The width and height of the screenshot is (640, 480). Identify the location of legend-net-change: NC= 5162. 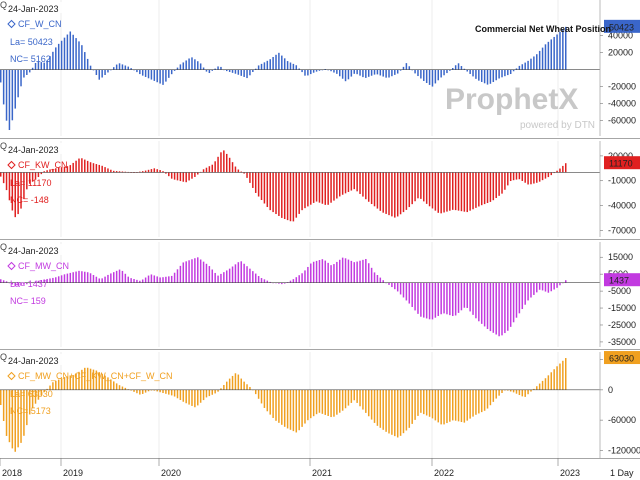
(30, 59).